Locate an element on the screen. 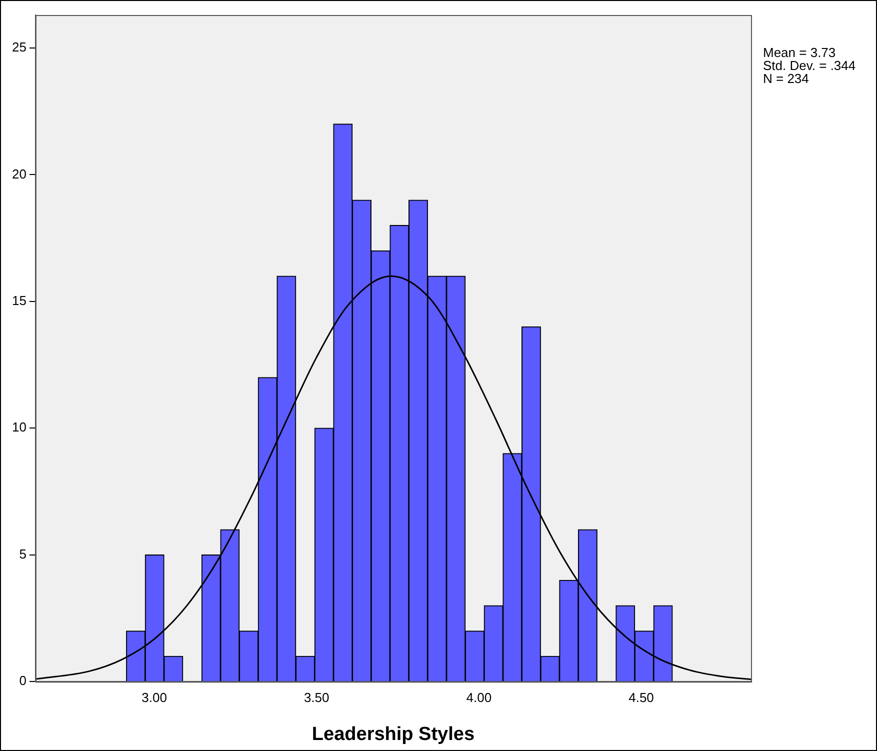  y-tick-label: 5 is located at coordinates (22, 554).